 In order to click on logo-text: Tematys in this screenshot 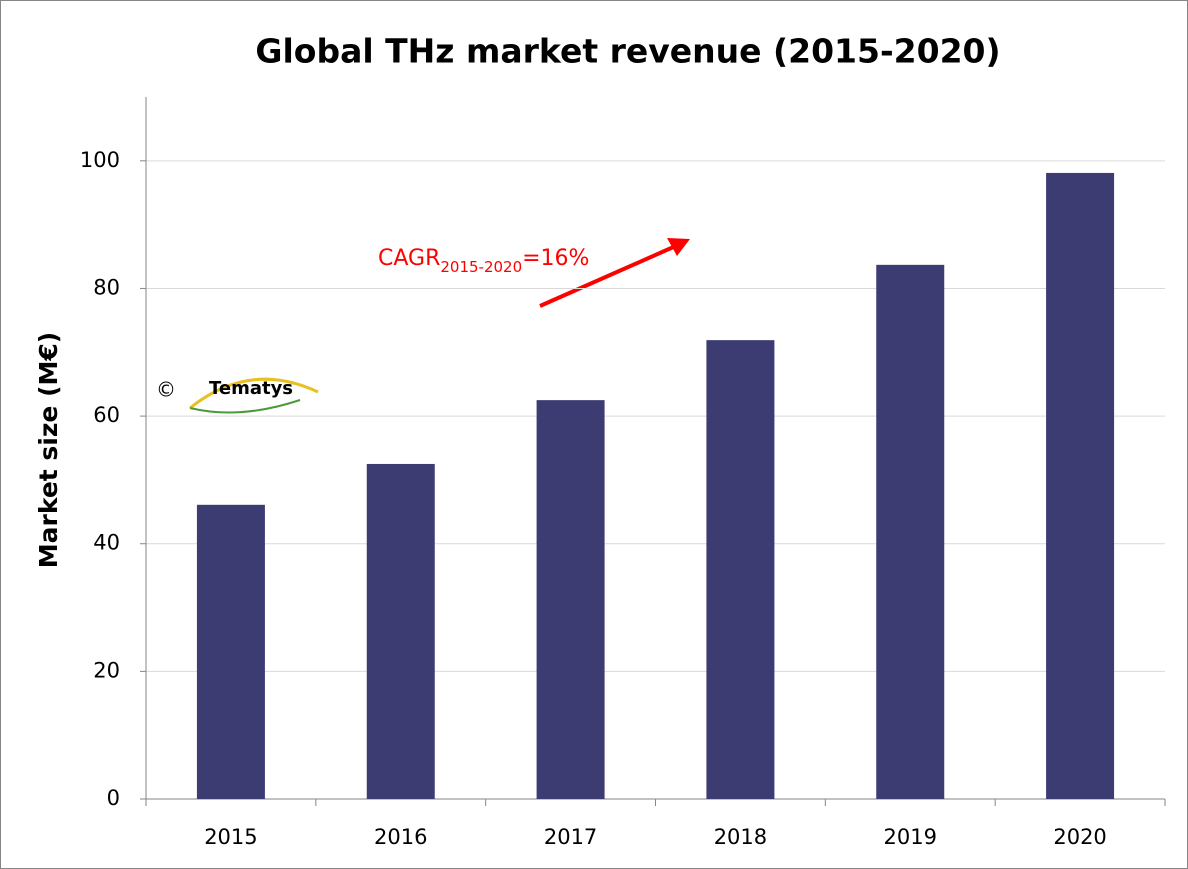, I will do `click(251, 388)`.